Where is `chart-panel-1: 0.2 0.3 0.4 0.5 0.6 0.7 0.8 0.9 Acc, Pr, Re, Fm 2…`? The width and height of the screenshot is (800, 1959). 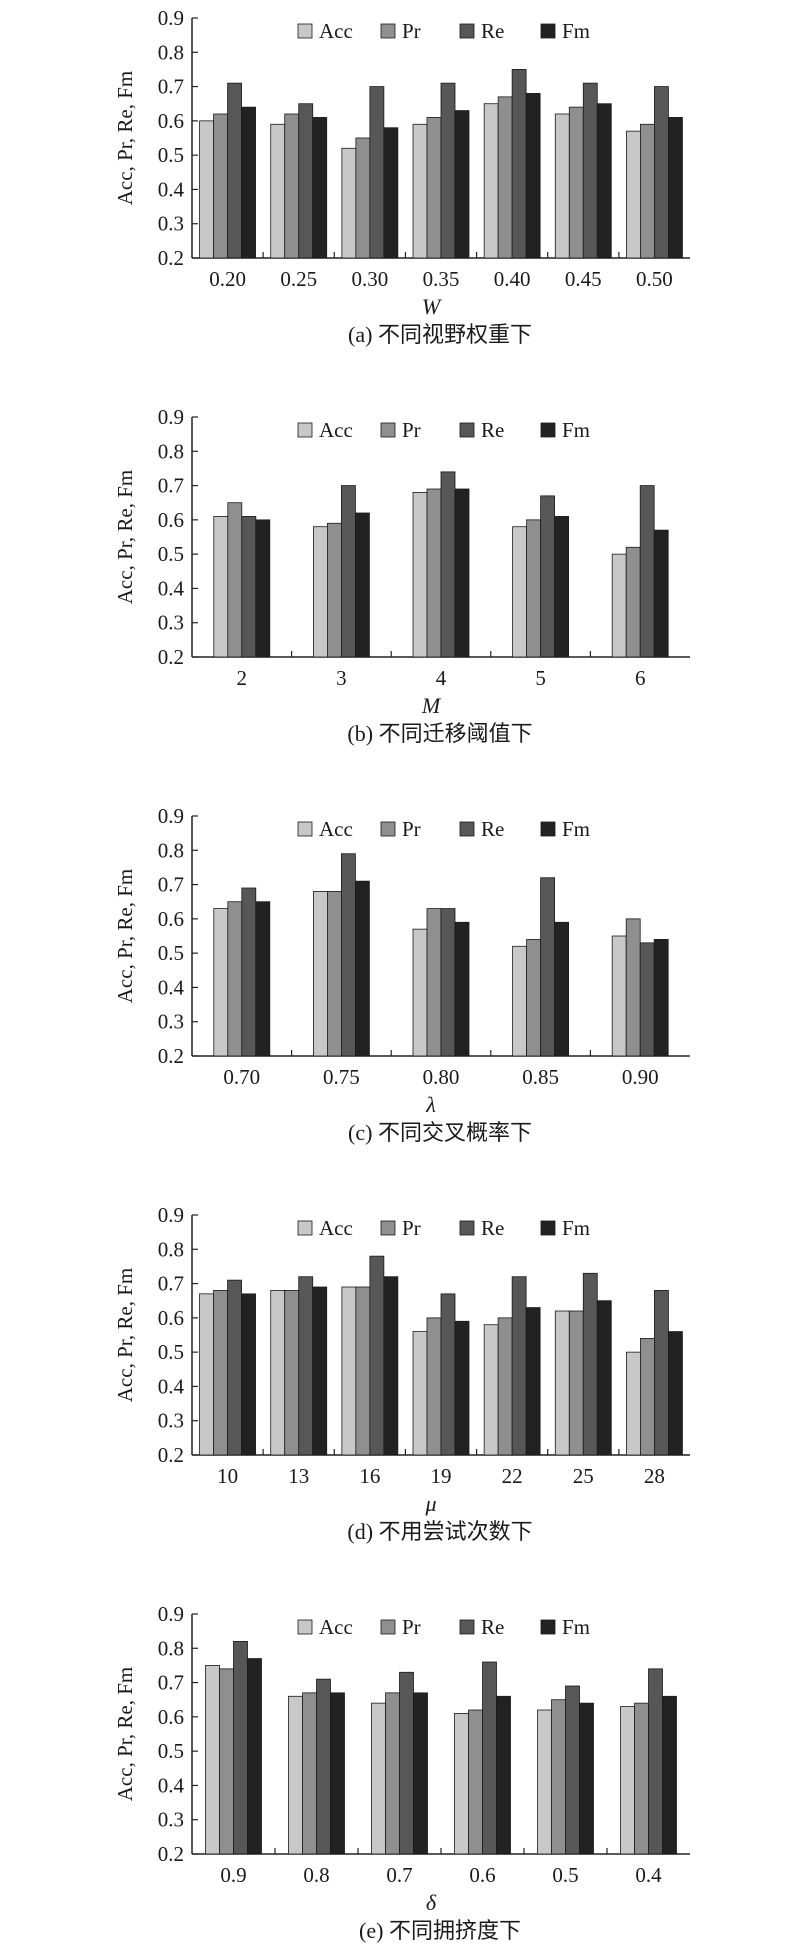
chart-panel-1: 0.2 0.3 0.4 0.5 0.6 0.7 0.8 0.9 Acc, Pr, Re, Fm 2… is located at coordinates (401, 575).